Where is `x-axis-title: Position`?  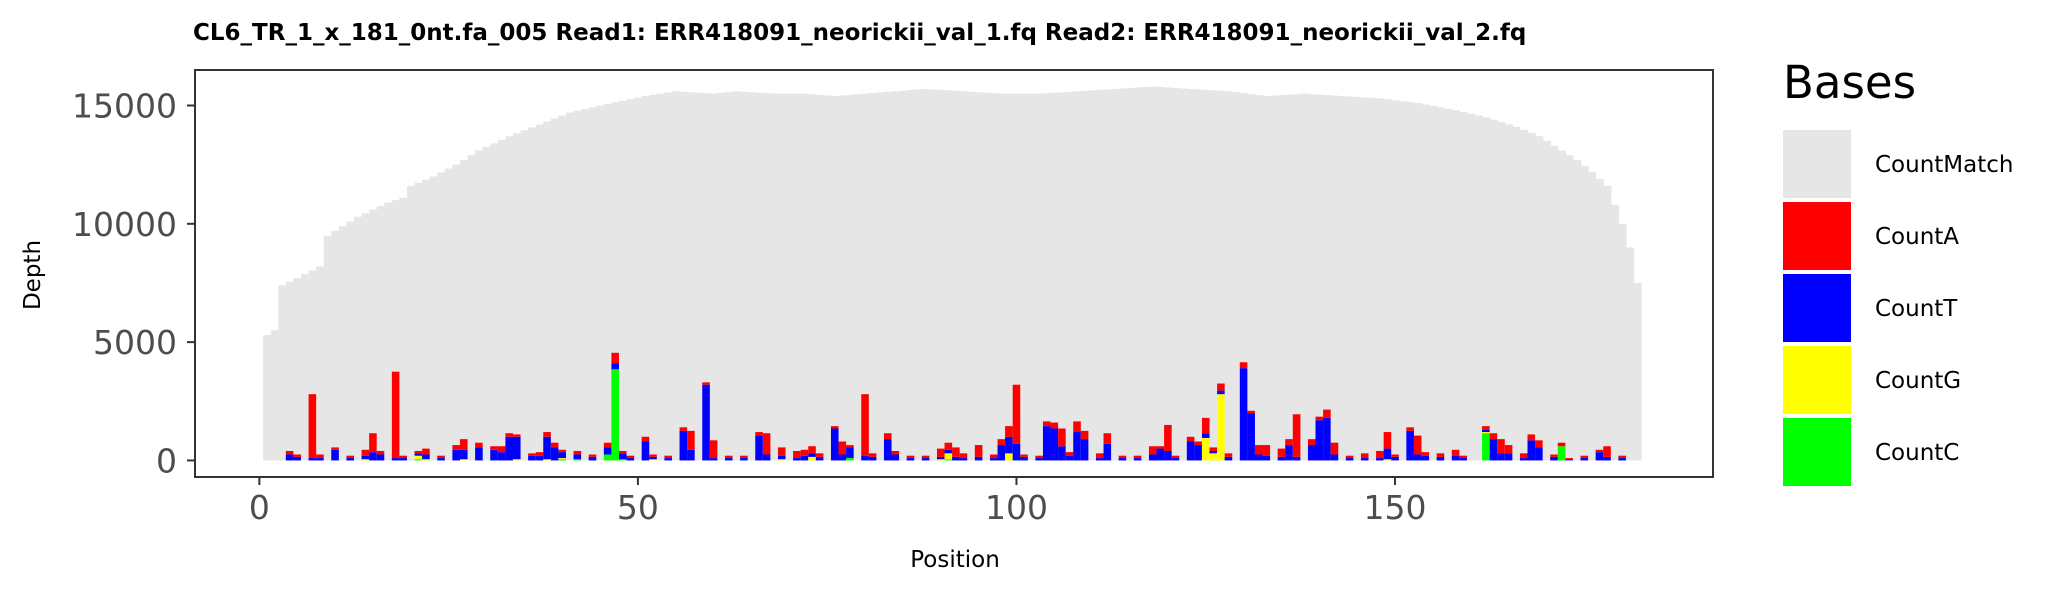 x-axis-title: Position is located at coordinates (955, 560).